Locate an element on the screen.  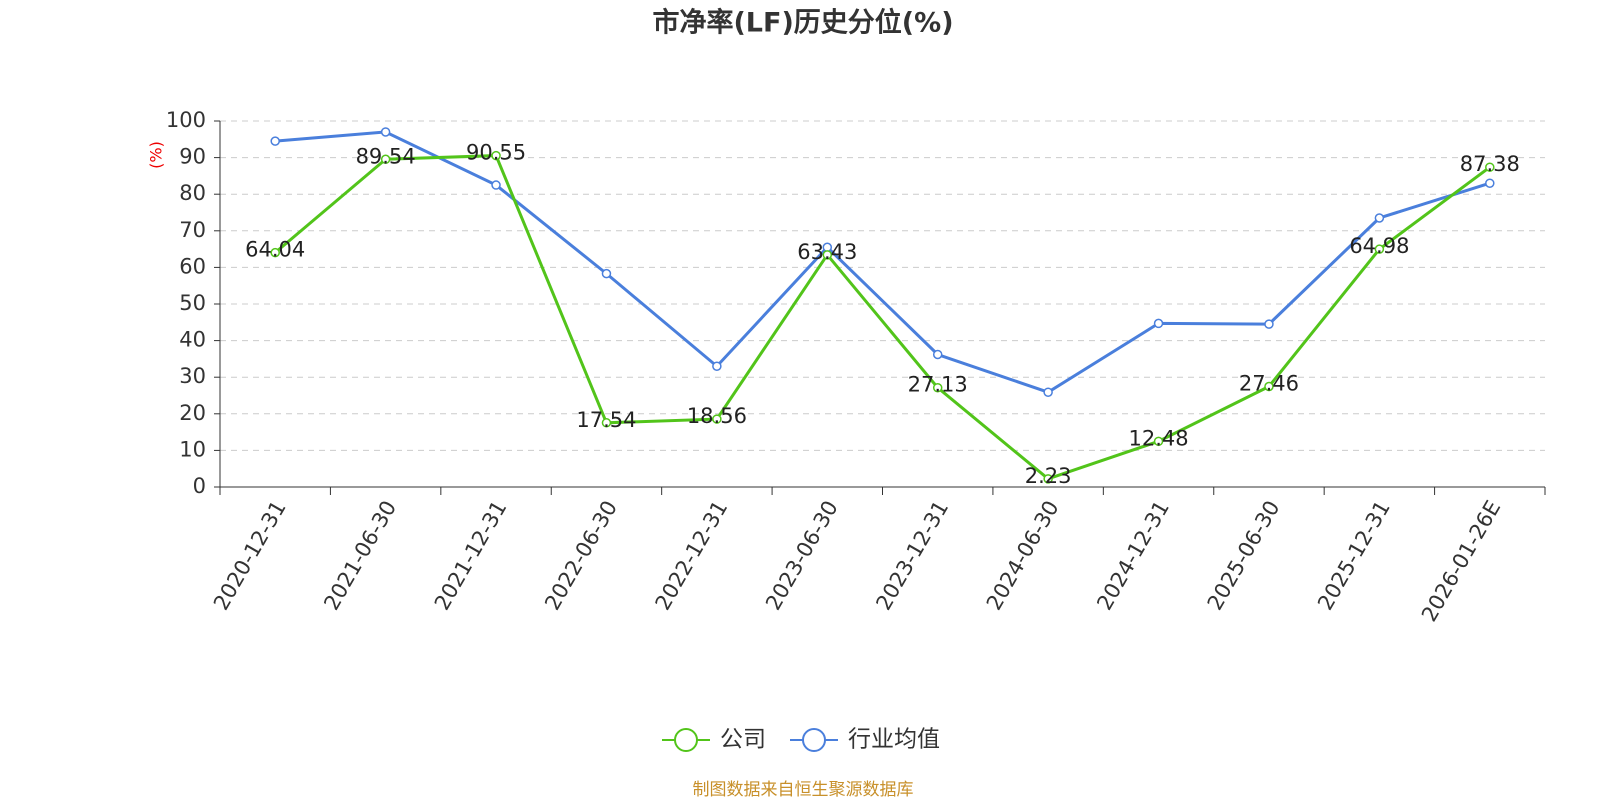
y-tick-label: 60 is located at coordinates (192, 266).